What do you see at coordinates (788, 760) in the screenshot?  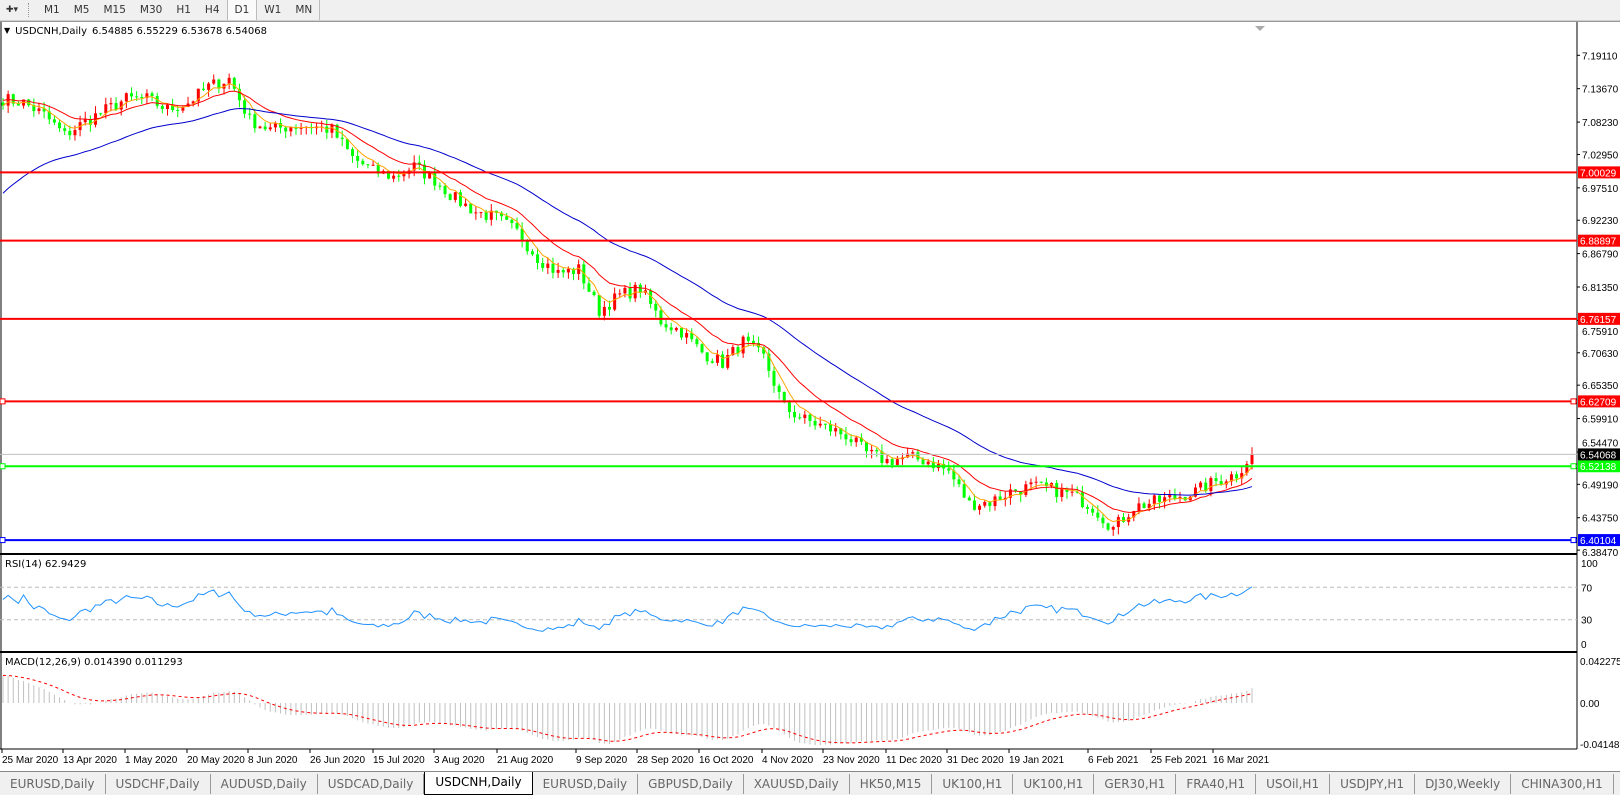 I see `time-tick-label: 4 Nov 2020` at bounding box center [788, 760].